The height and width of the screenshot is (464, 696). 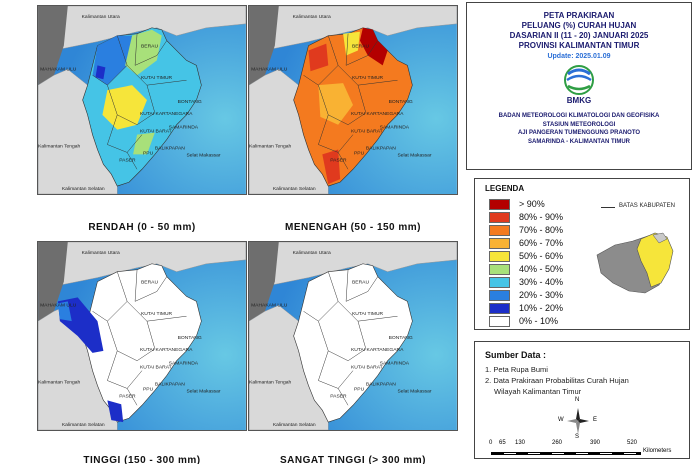 I want to click on boundary-label: BATAS KABUPATEN, so click(x=647, y=206).